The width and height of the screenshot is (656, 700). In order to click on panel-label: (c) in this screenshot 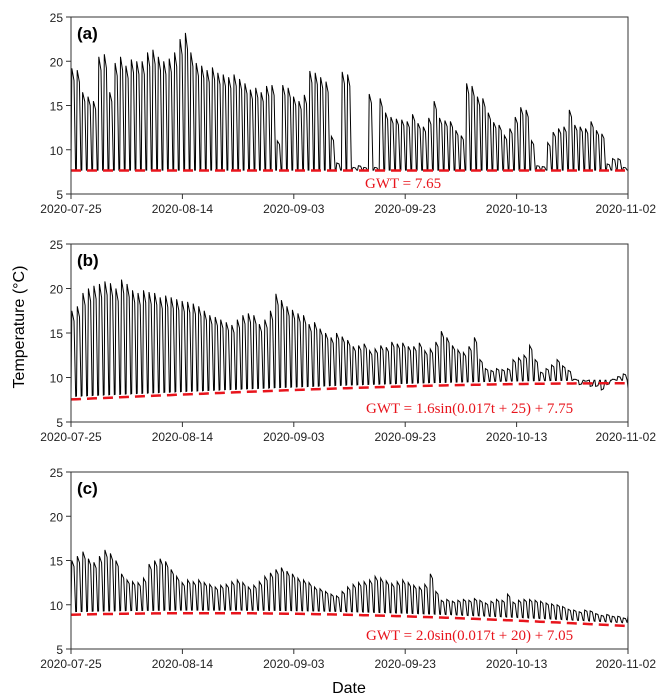, I will do `click(87, 488)`.